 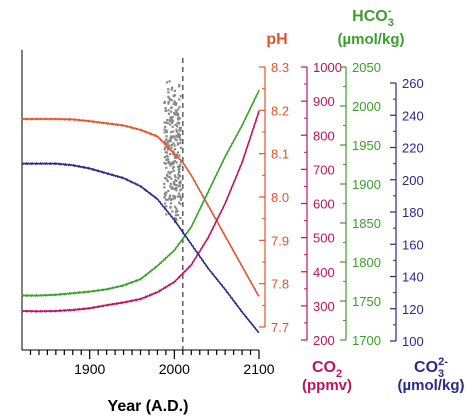 I want to click on y-tick-label: 2050, so click(x=366, y=67).